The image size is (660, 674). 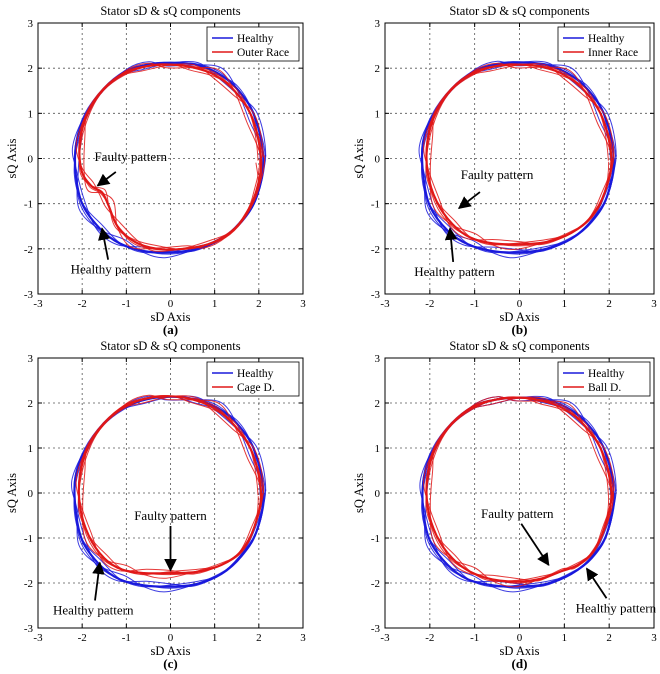 I want to click on annotation: Healthy pattern, so click(x=93, y=589).